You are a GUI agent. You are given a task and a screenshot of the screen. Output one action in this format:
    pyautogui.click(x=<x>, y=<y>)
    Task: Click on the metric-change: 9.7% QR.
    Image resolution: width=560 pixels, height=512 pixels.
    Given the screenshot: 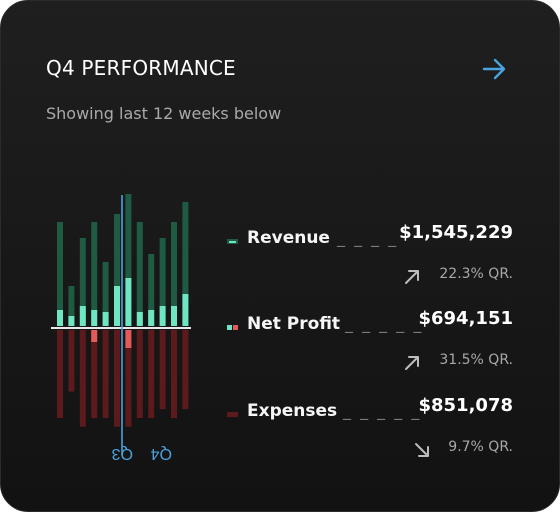 What is the action you would take?
    pyautogui.click(x=480, y=447)
    